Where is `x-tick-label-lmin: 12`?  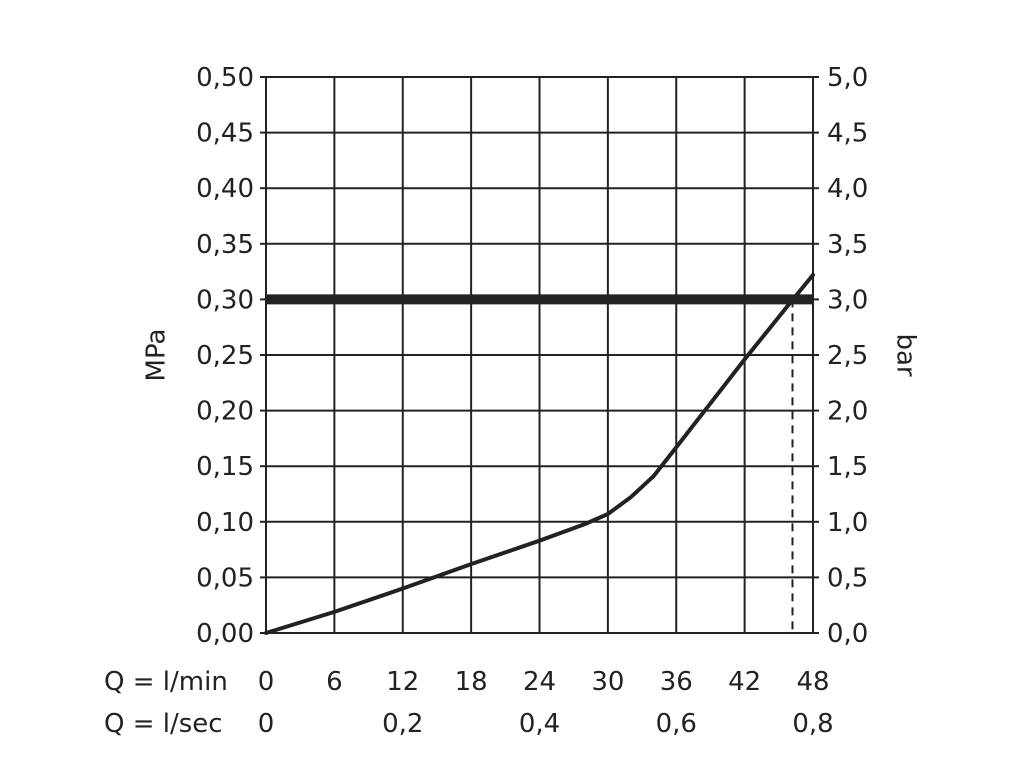
x-tick-label-lmin: 12 is located at coordinates (402, 682).